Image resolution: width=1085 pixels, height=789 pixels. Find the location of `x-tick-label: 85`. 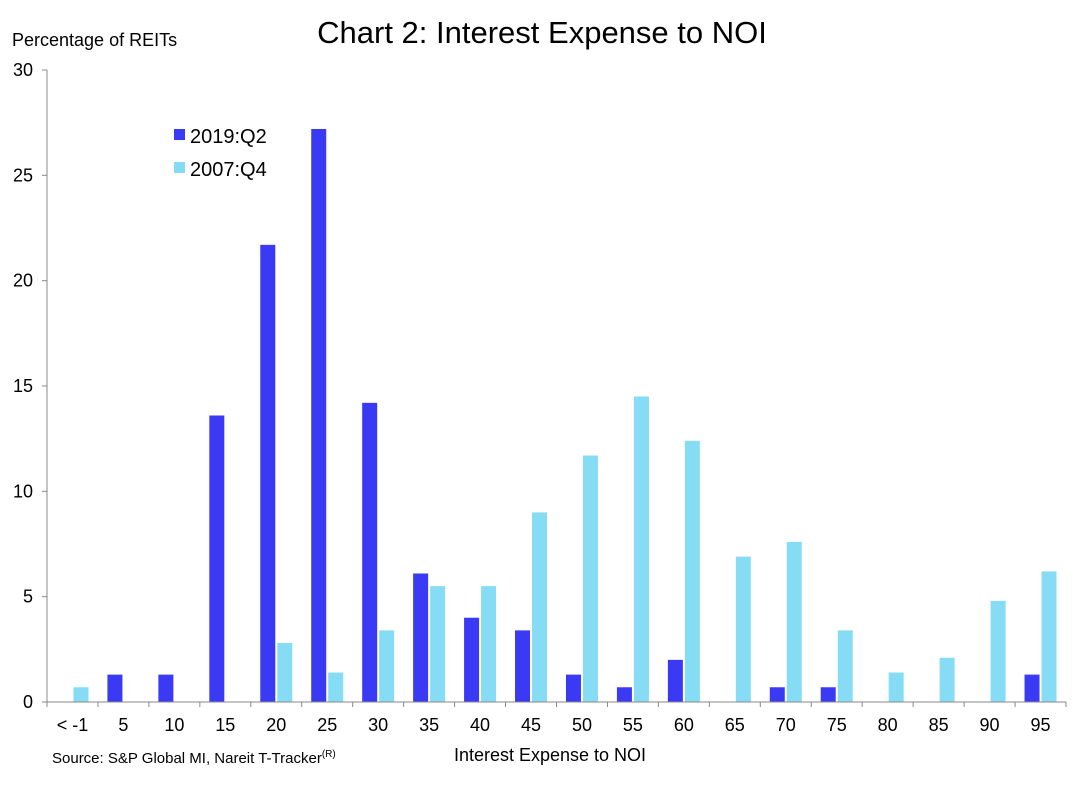

x-tick-label: 85 is located at coordinates (939, 725).